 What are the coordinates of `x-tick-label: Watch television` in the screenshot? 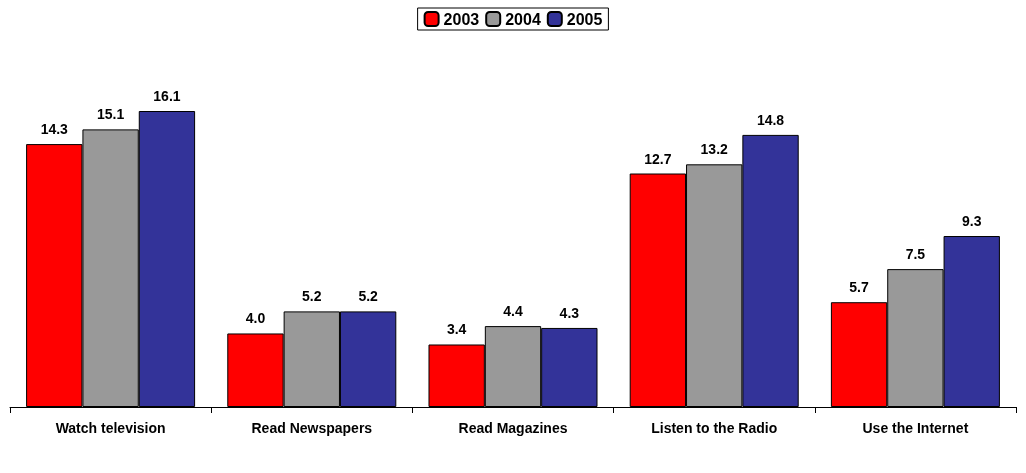 It's located at (110, 428).